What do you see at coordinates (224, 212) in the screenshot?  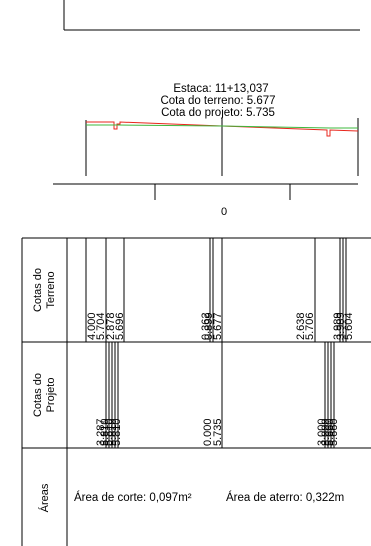 I see `axis-zero-label: 0` at bounding box center [224, 212].